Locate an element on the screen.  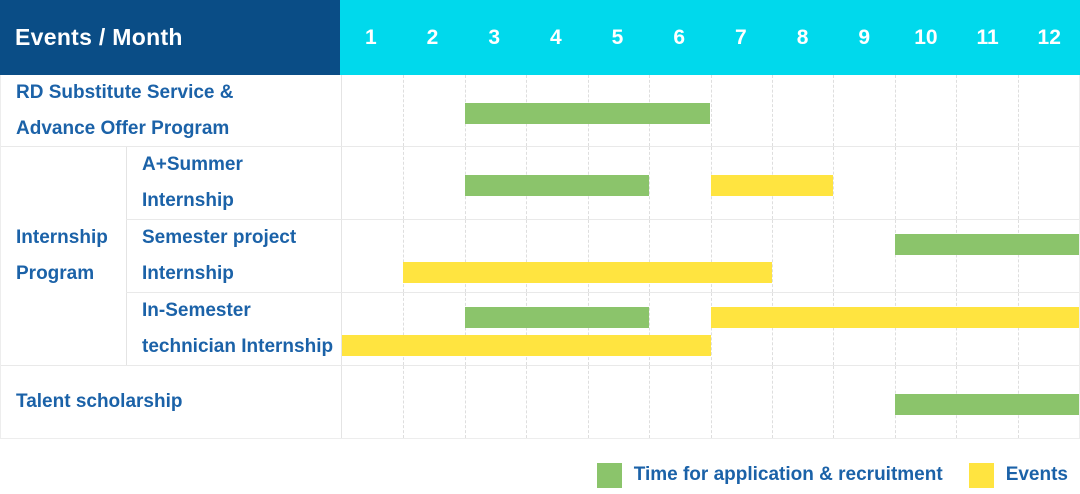
month-label: 1 is located at coordinates (370, 37).